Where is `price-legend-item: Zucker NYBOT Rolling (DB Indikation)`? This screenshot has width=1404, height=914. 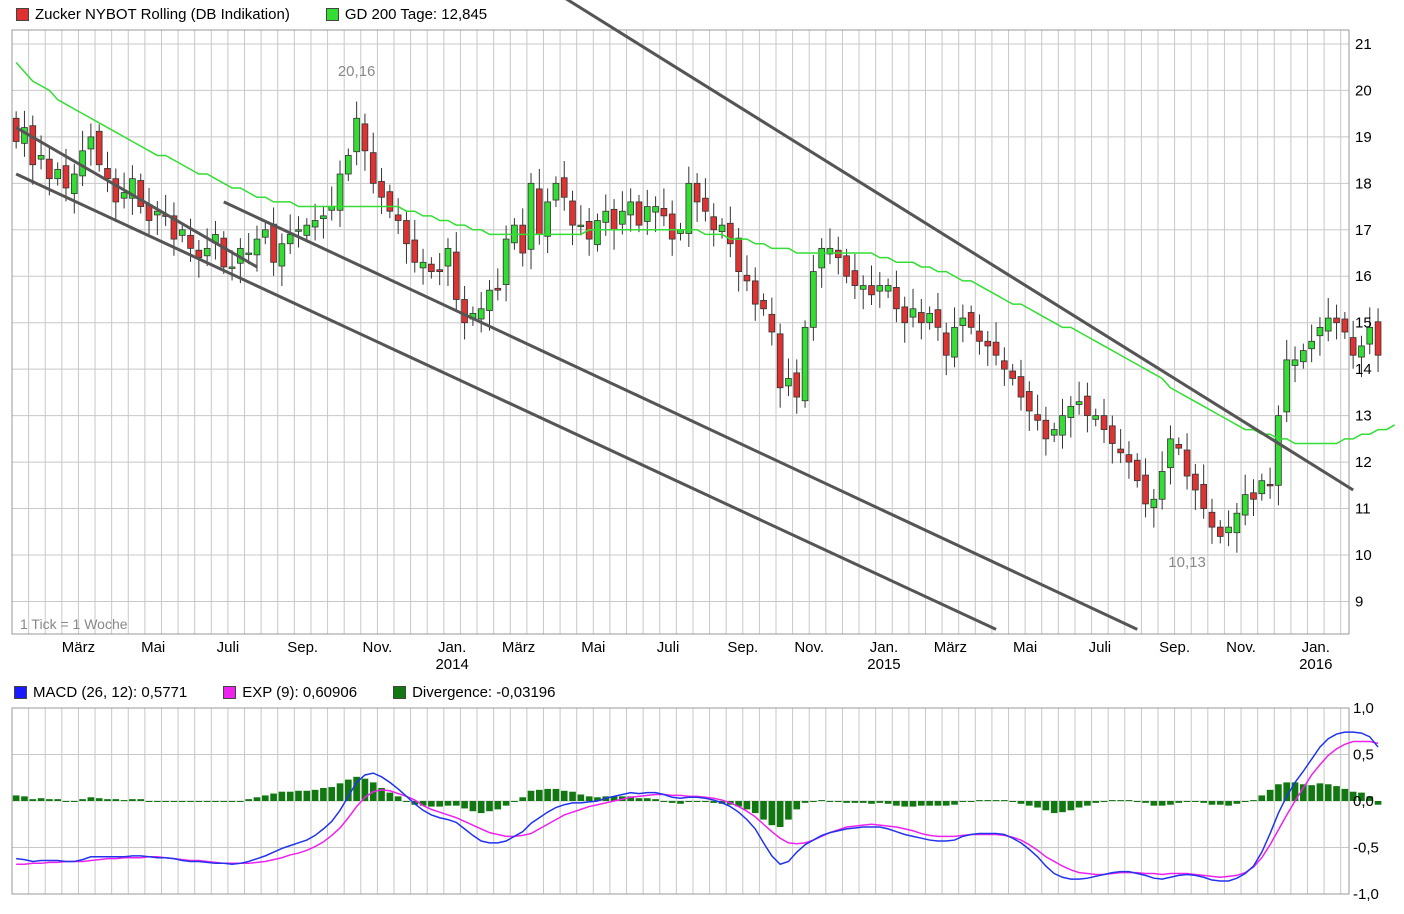
price-legend-item: Zucker NYBOT Rolling (DB Indikation) is located at coordinates (153, 14).